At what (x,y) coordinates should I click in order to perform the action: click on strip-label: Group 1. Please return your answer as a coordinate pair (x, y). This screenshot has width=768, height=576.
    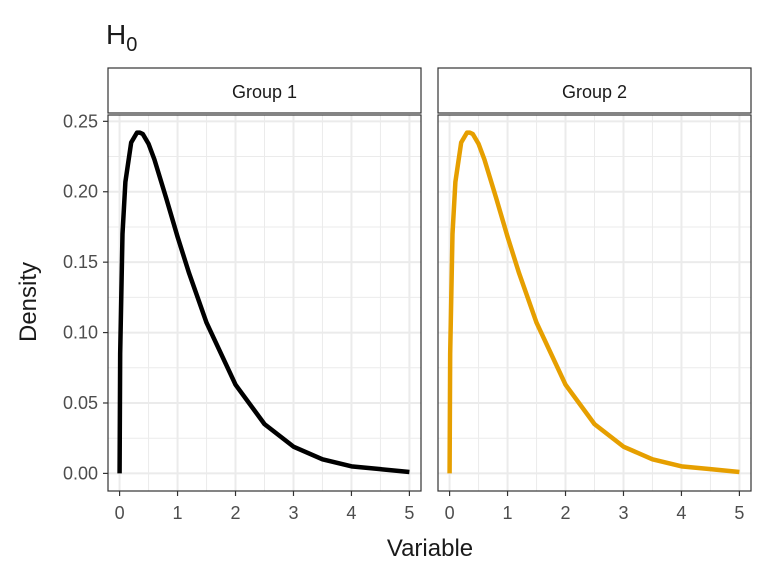
    Looking at the image, I should click on (264, 92).